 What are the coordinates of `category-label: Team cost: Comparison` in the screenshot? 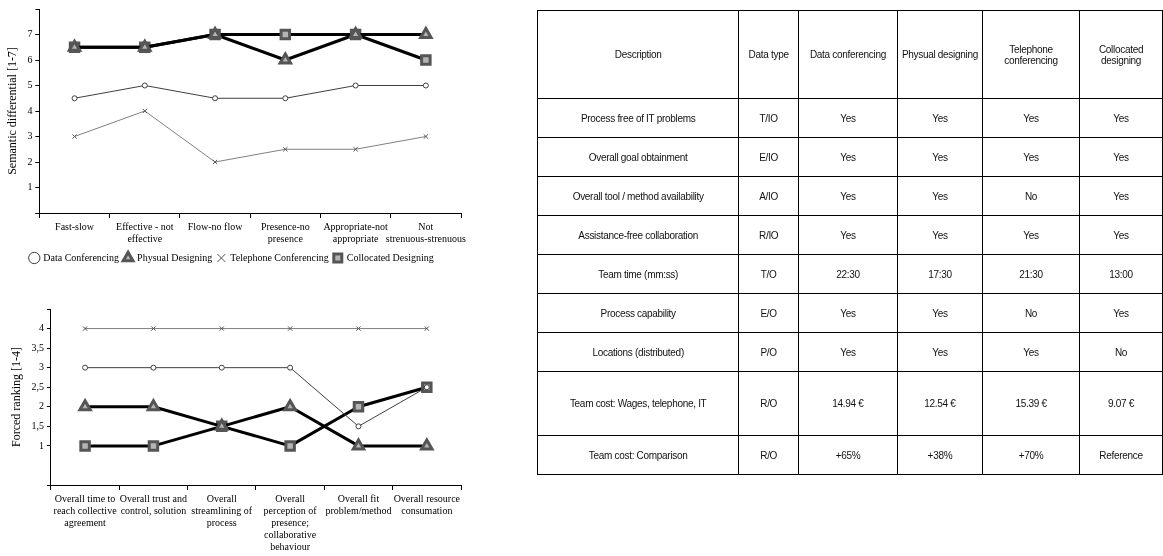 It's located at (638, 455).